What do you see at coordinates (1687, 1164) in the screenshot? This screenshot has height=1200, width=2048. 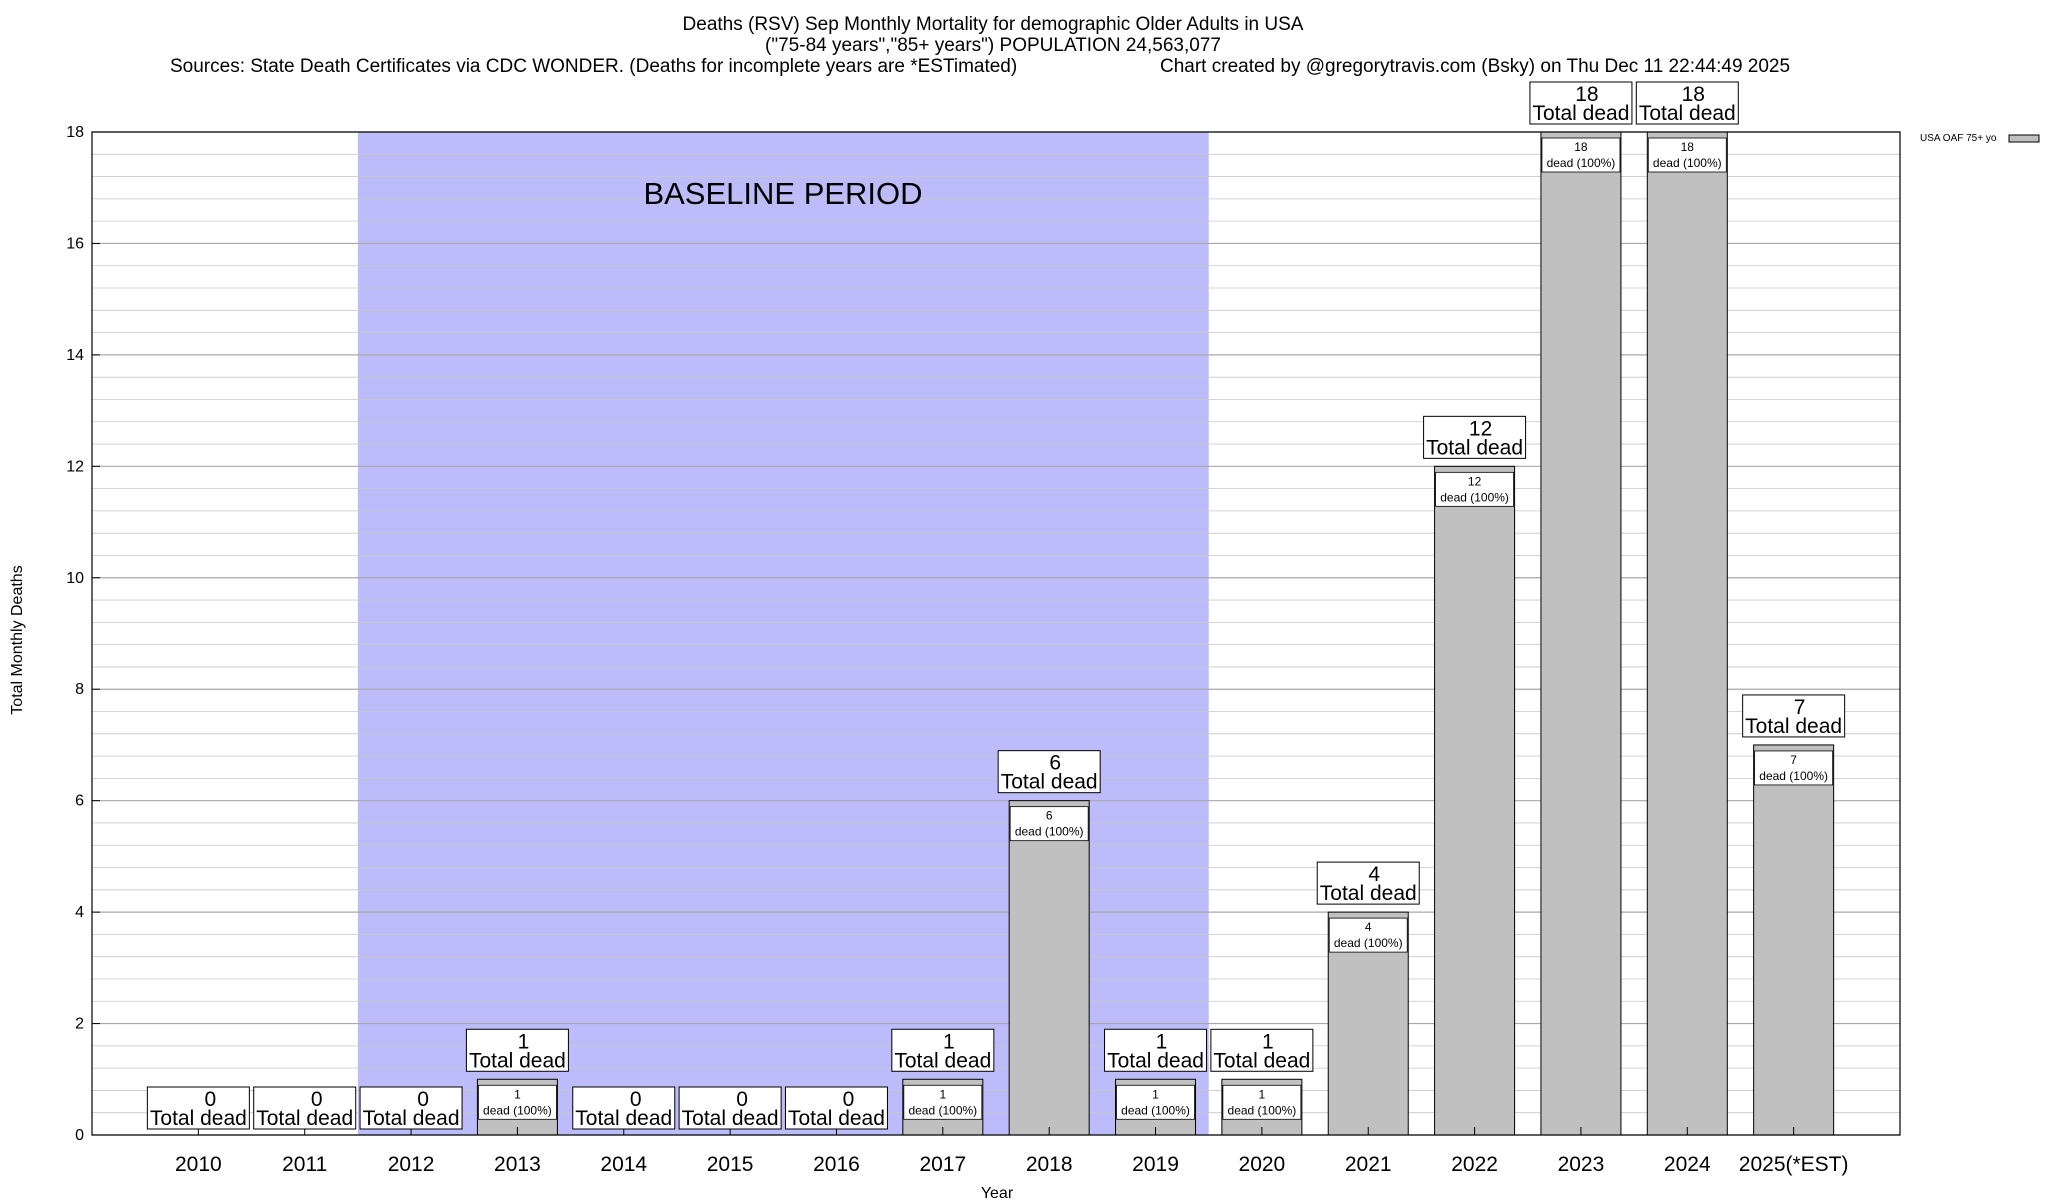 I see `x-tick-label: 2024` at bounding box center [1687, 1164].